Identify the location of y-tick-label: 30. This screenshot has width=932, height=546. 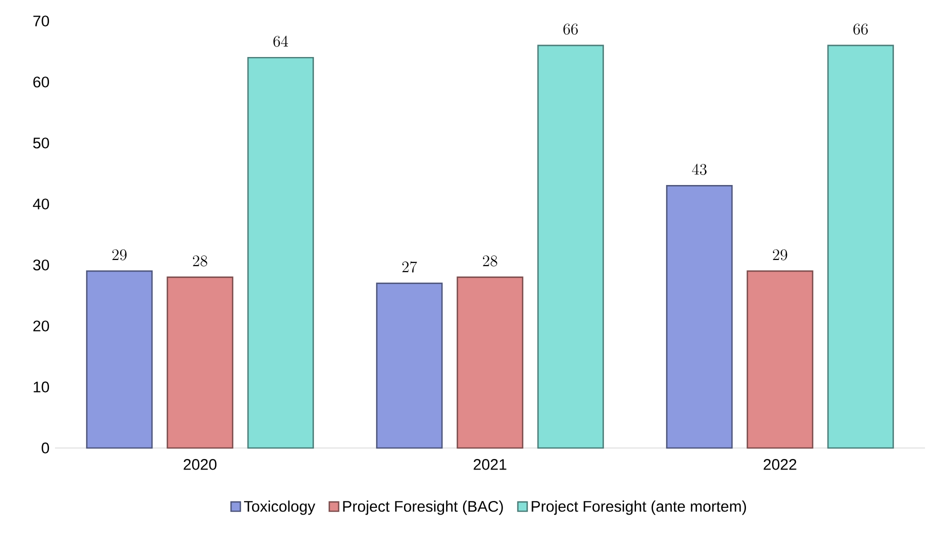
(41, 265).